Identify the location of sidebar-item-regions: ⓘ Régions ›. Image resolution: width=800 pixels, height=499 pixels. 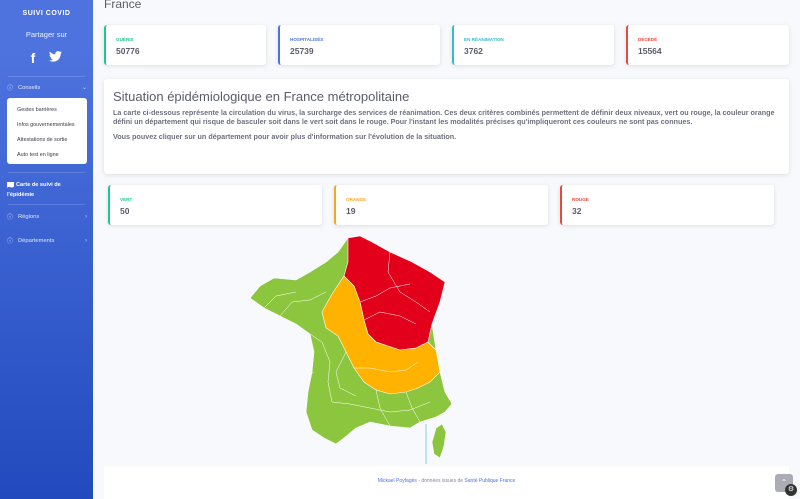
(47, 217).